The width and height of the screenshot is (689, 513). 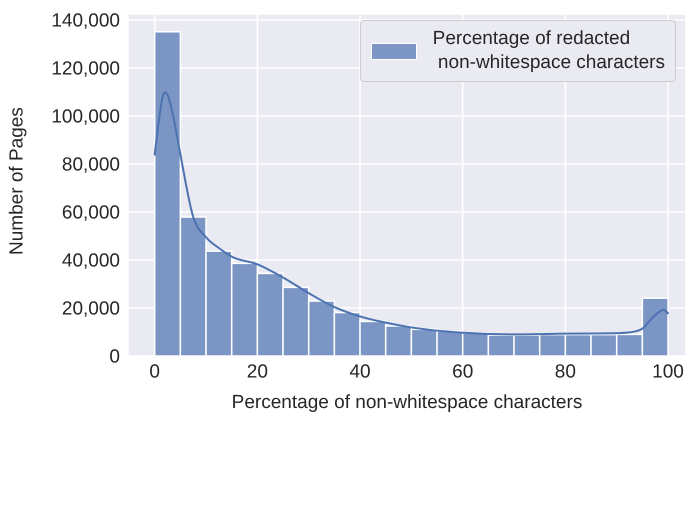 What do you see at coordinates (407, 402) in the screenshot?
I see `x-axis-title: Percentage of non-whitespace characters` at bounding box center [407, 402].